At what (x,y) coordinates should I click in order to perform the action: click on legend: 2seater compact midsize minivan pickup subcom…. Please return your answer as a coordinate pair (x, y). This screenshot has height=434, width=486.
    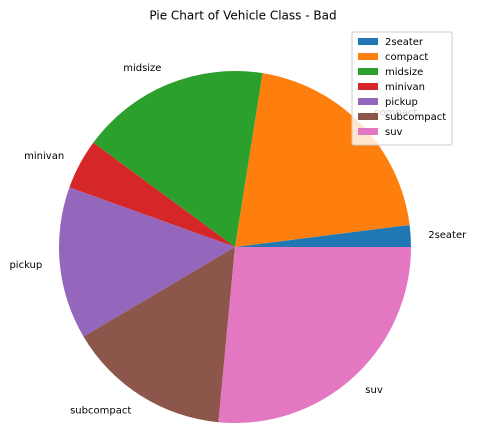
    Looking at the image, I should click on (402, 88).